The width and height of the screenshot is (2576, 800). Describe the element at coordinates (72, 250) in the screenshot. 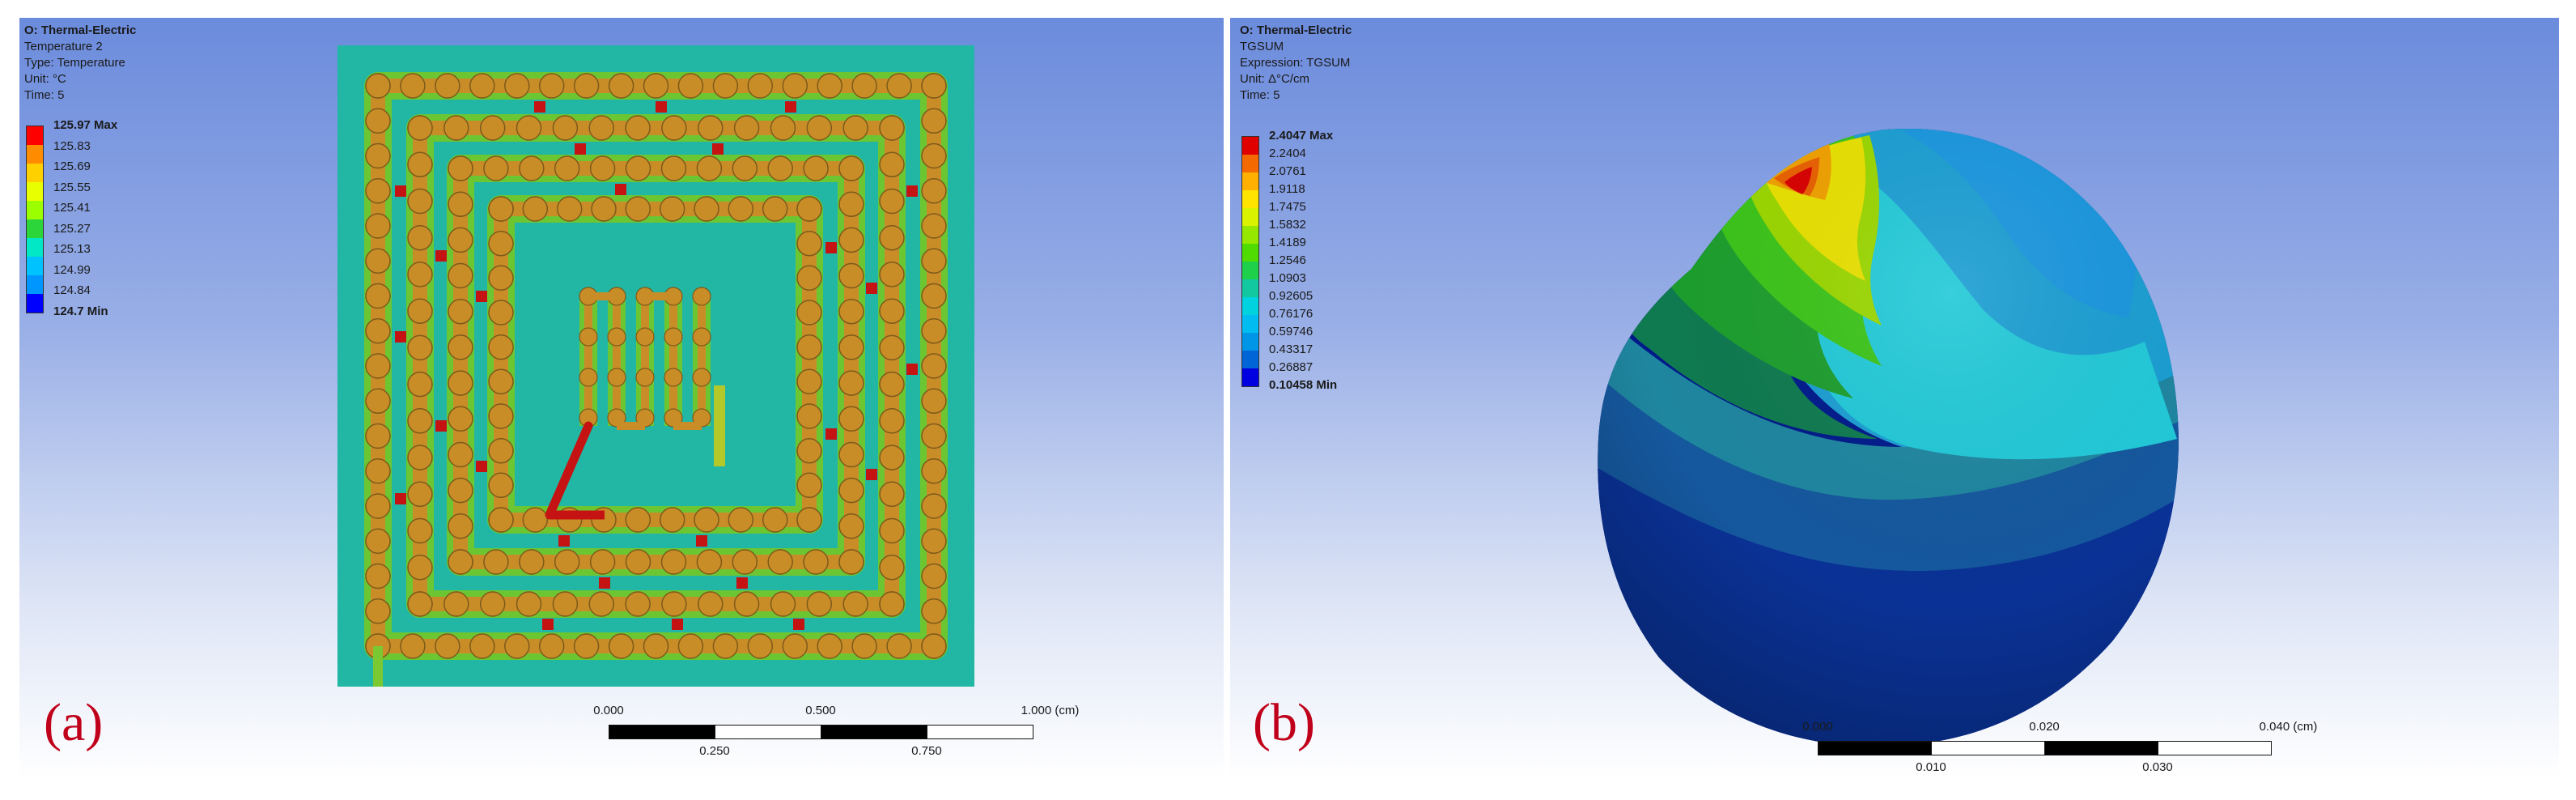

I see `legend-value-label: 125.13` at that location.